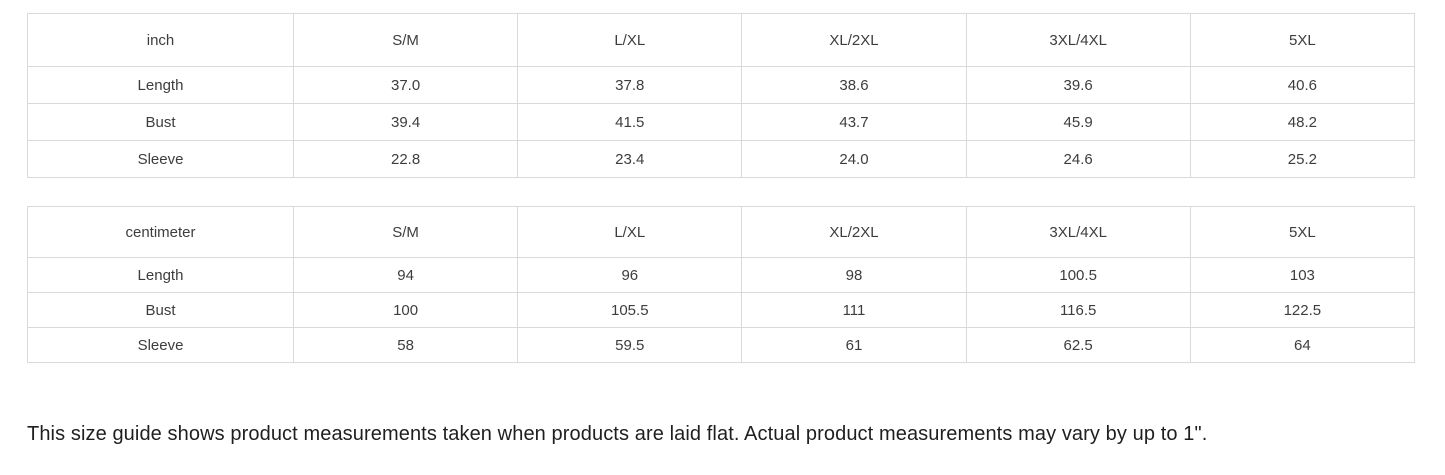 The height and width of the screenshot is (475, 1445). What do you see at coordinates (405, 122) in the screenshot?
I see `measurement-value-cell: 39.4` at bounding box center [405, 122].